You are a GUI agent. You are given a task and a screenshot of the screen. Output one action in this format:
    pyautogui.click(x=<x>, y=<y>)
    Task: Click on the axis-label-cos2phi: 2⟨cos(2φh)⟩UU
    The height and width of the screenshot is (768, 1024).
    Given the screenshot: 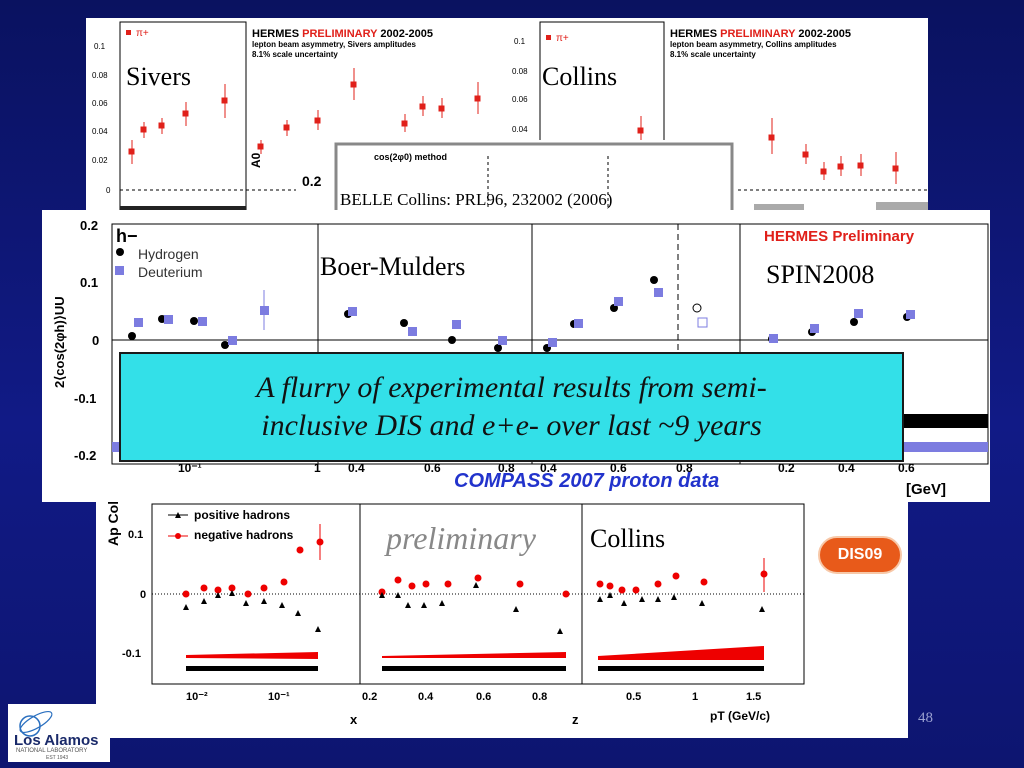 What is the action you would take?
    pyautogui.click(x=59, y=342)
    